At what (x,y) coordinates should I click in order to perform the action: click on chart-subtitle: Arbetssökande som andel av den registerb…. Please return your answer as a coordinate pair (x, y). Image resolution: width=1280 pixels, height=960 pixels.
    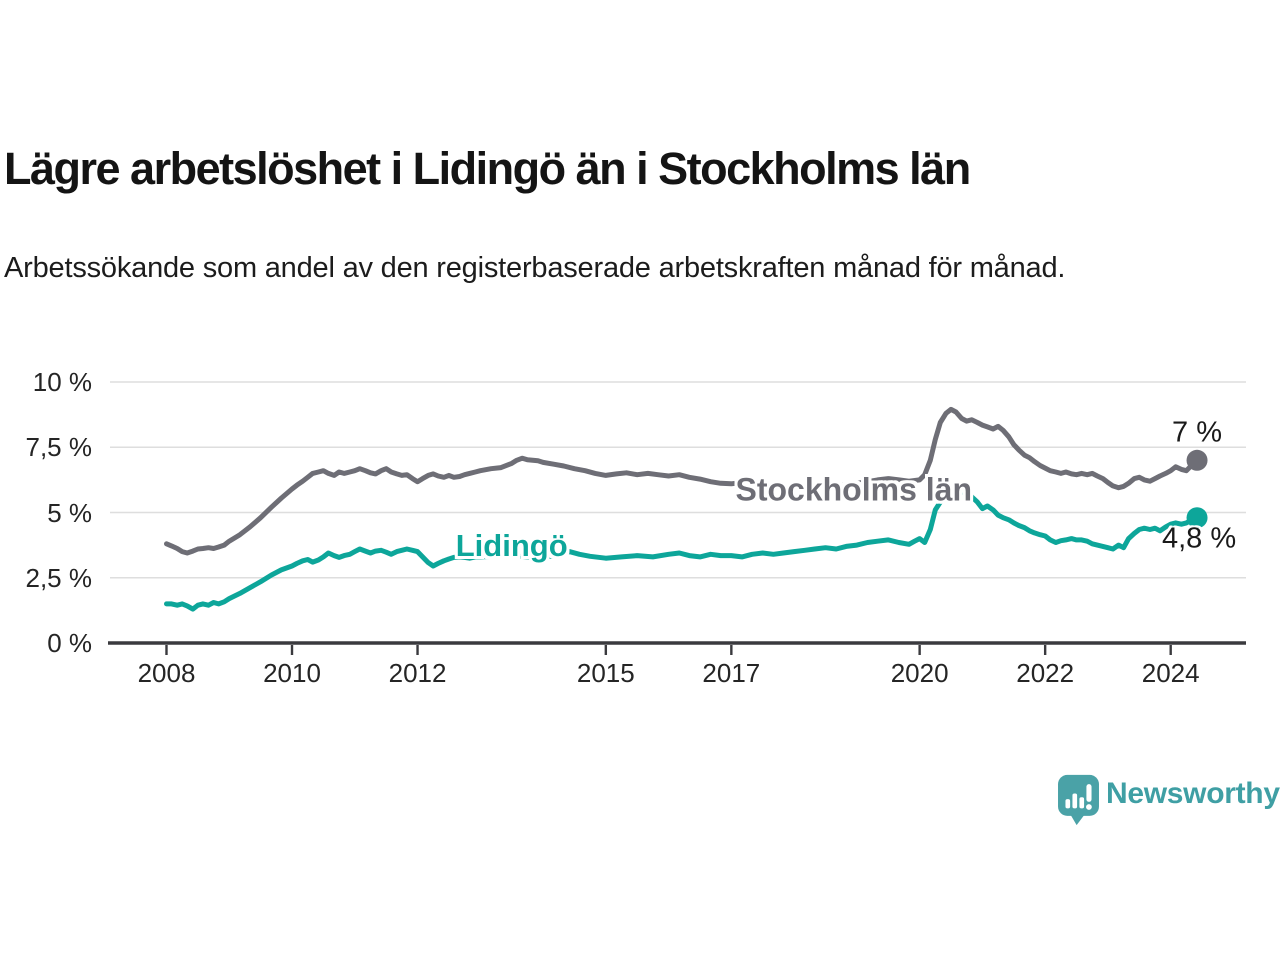
    Looking at the image, I should click on (535, 268).